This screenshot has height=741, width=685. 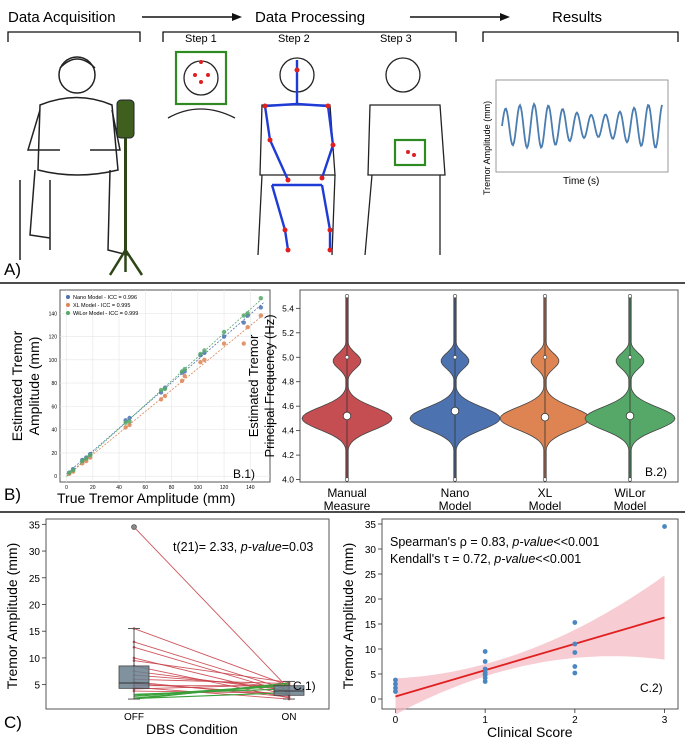 I want to click on c1-ytick-label: 10, so click(x=35, y=659).